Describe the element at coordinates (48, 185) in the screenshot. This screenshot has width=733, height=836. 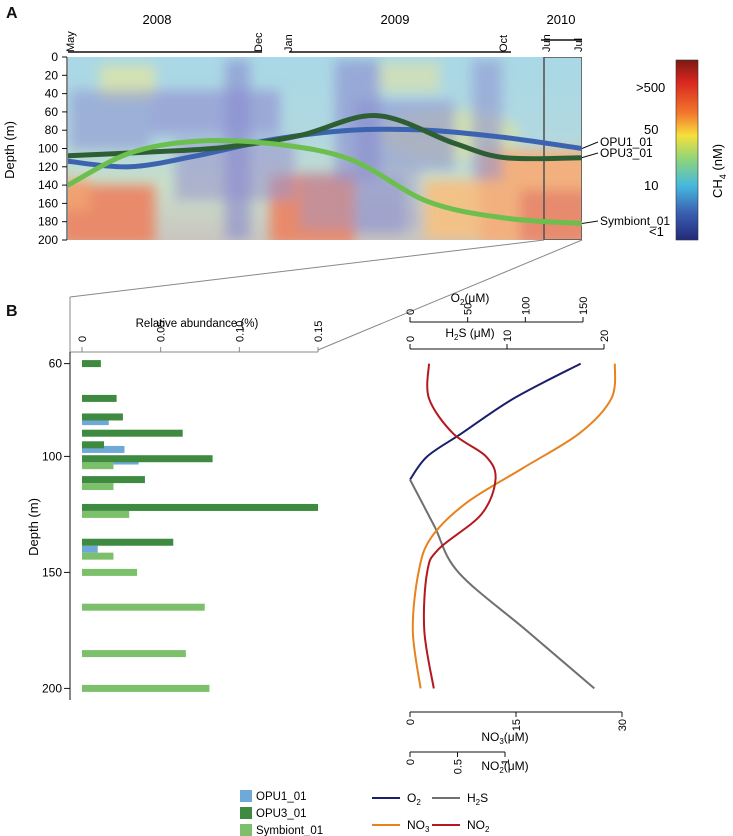
I see `depth-tick-label: 140` at that location.